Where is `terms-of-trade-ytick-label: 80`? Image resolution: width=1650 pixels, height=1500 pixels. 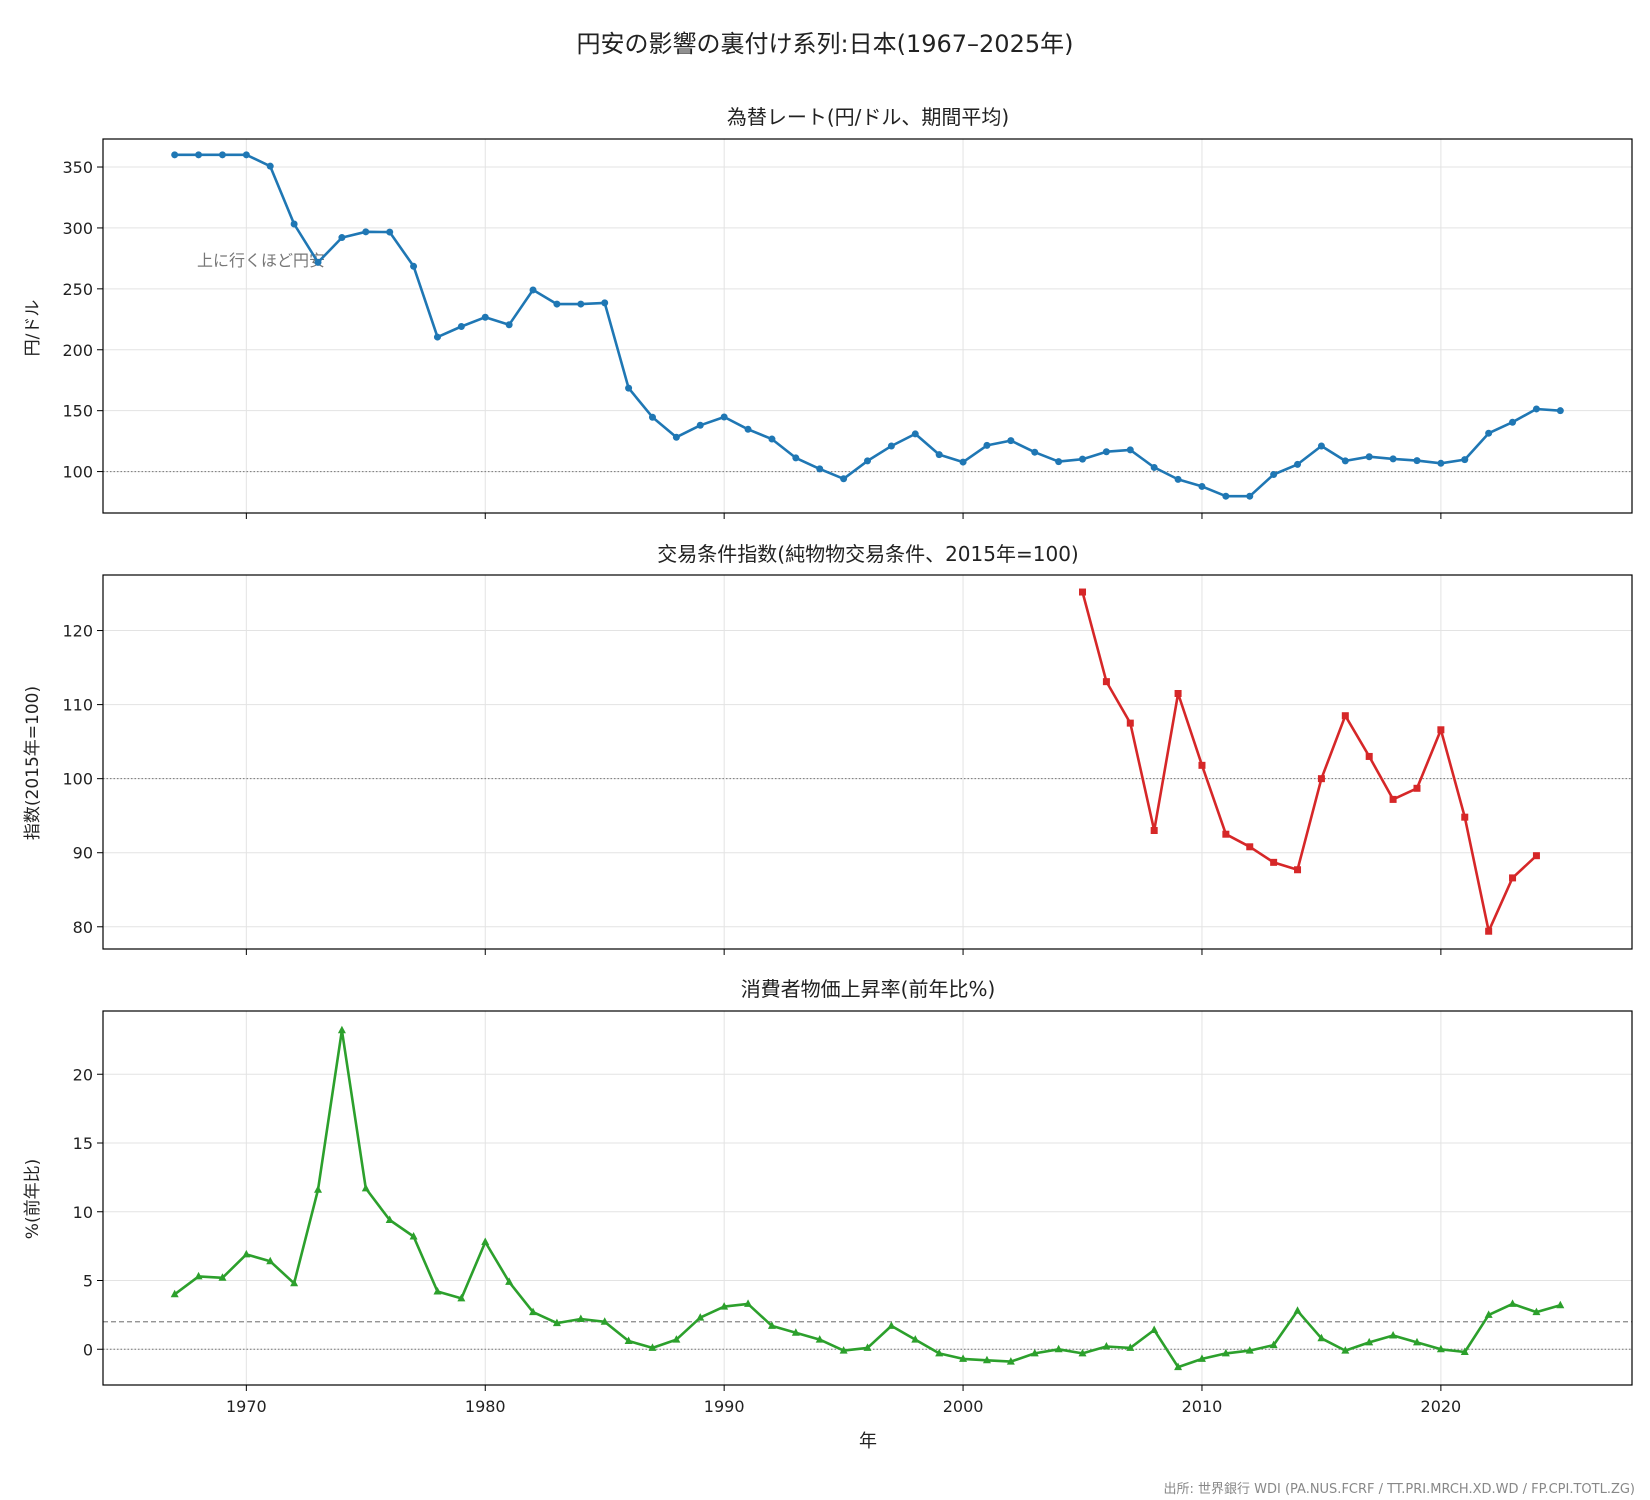 terms-of-trade-ytick-label: 80 is located at coordinates (83, 927).